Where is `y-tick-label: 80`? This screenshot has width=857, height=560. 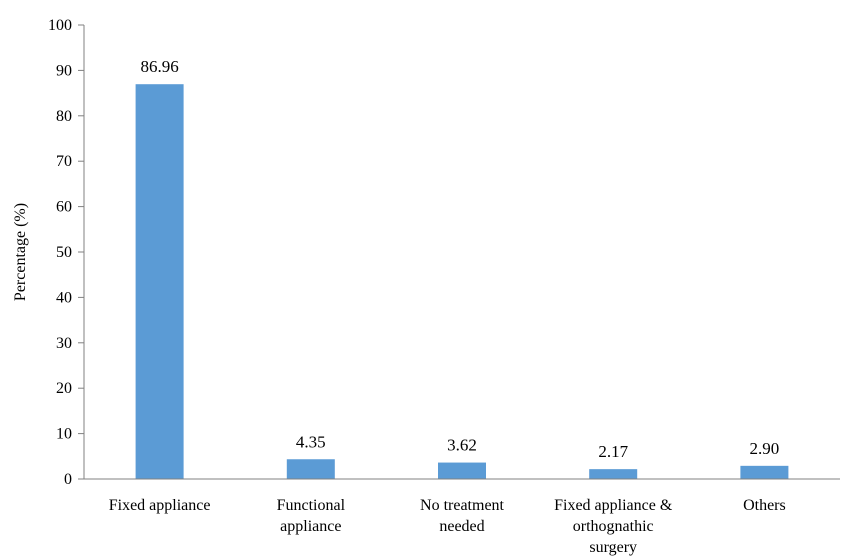
y-tick-label: 80 is located at coordinates (64, 116).